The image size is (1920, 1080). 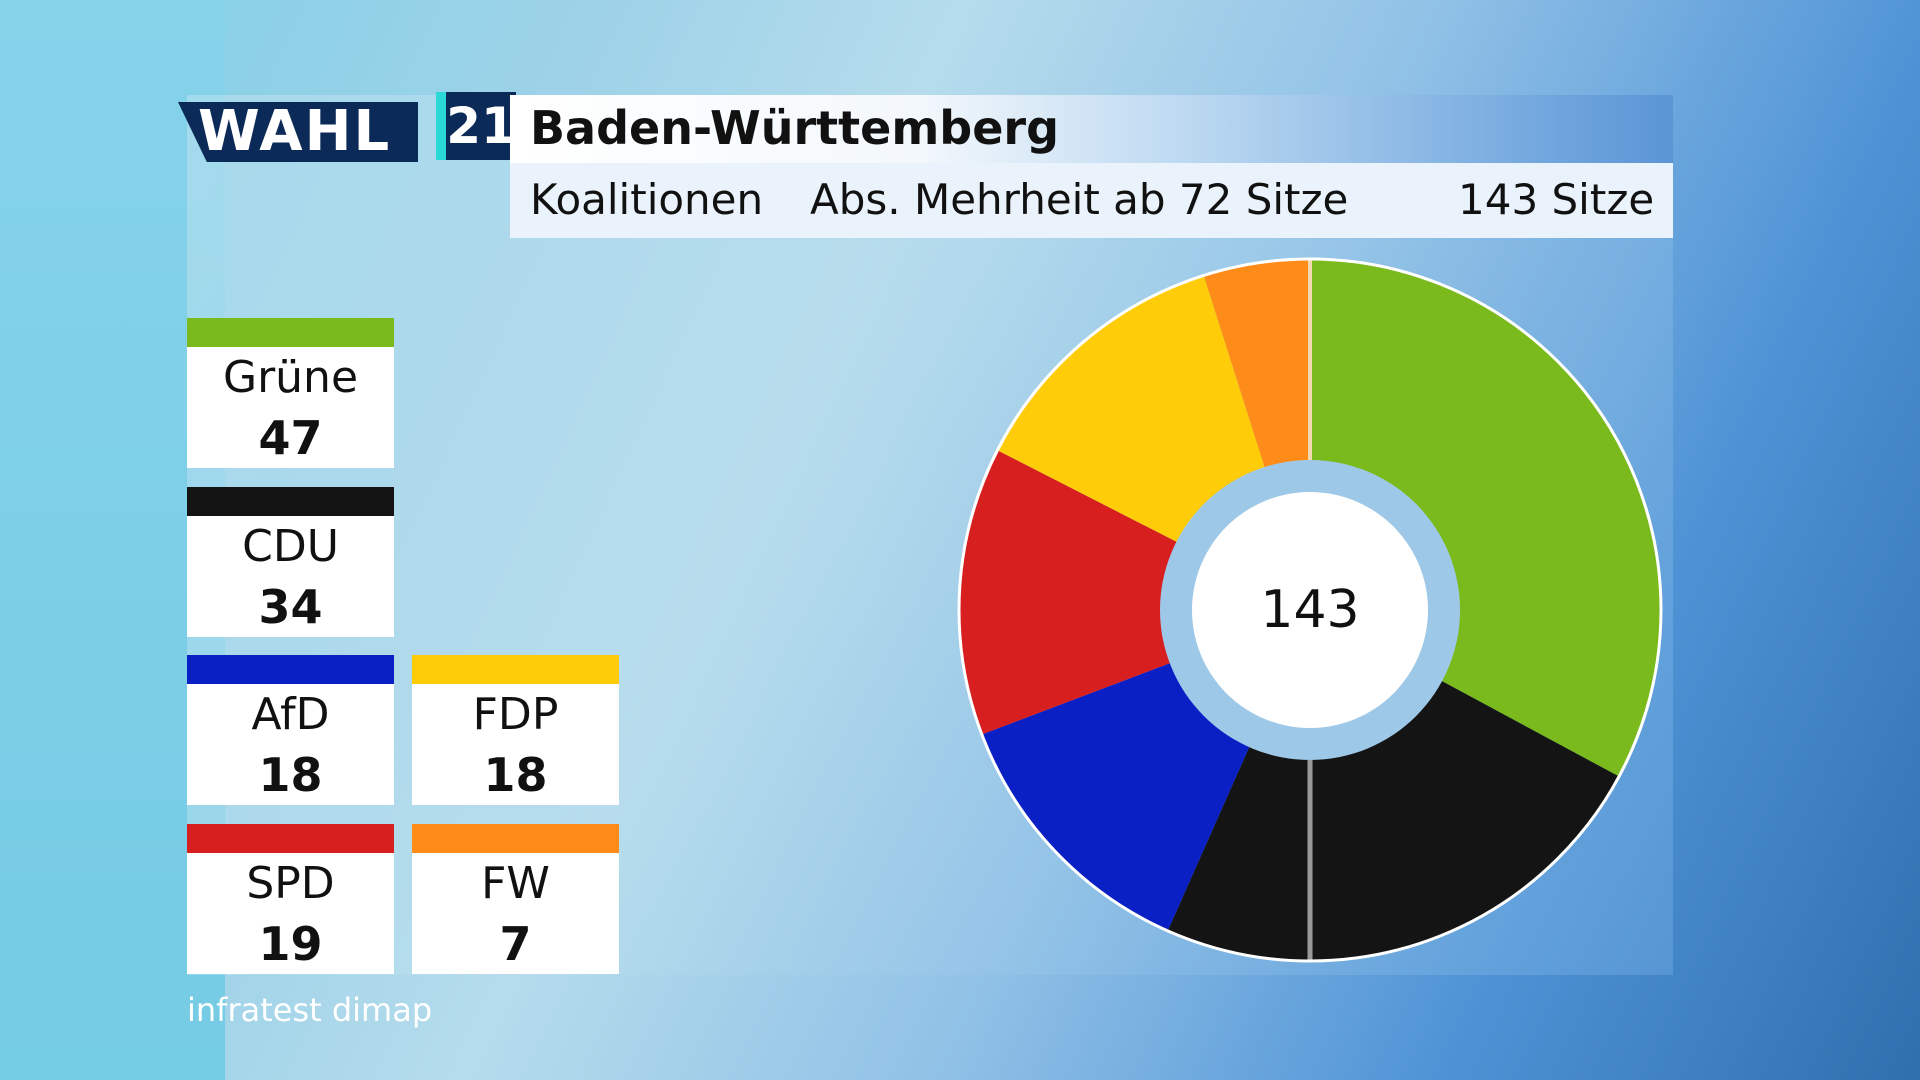 I want to click on legend-item-cdu: CDU 34, so click(x=290, y=562).